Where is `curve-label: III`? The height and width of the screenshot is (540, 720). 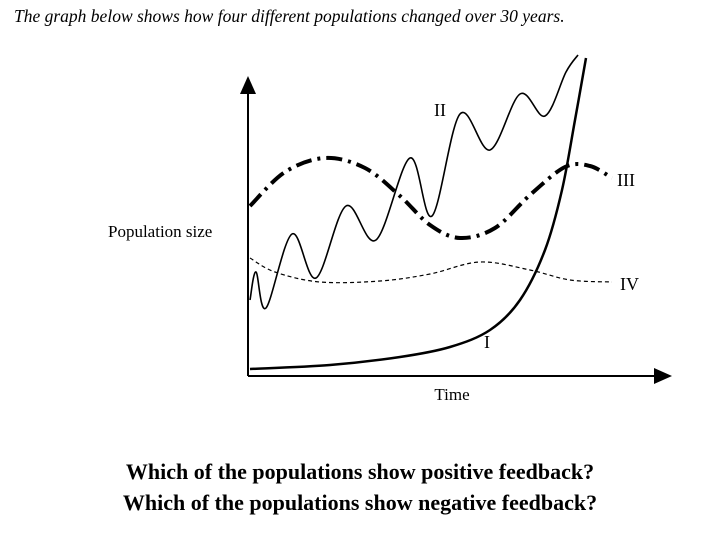
curve-label: III is located at coordinates (626, 180).